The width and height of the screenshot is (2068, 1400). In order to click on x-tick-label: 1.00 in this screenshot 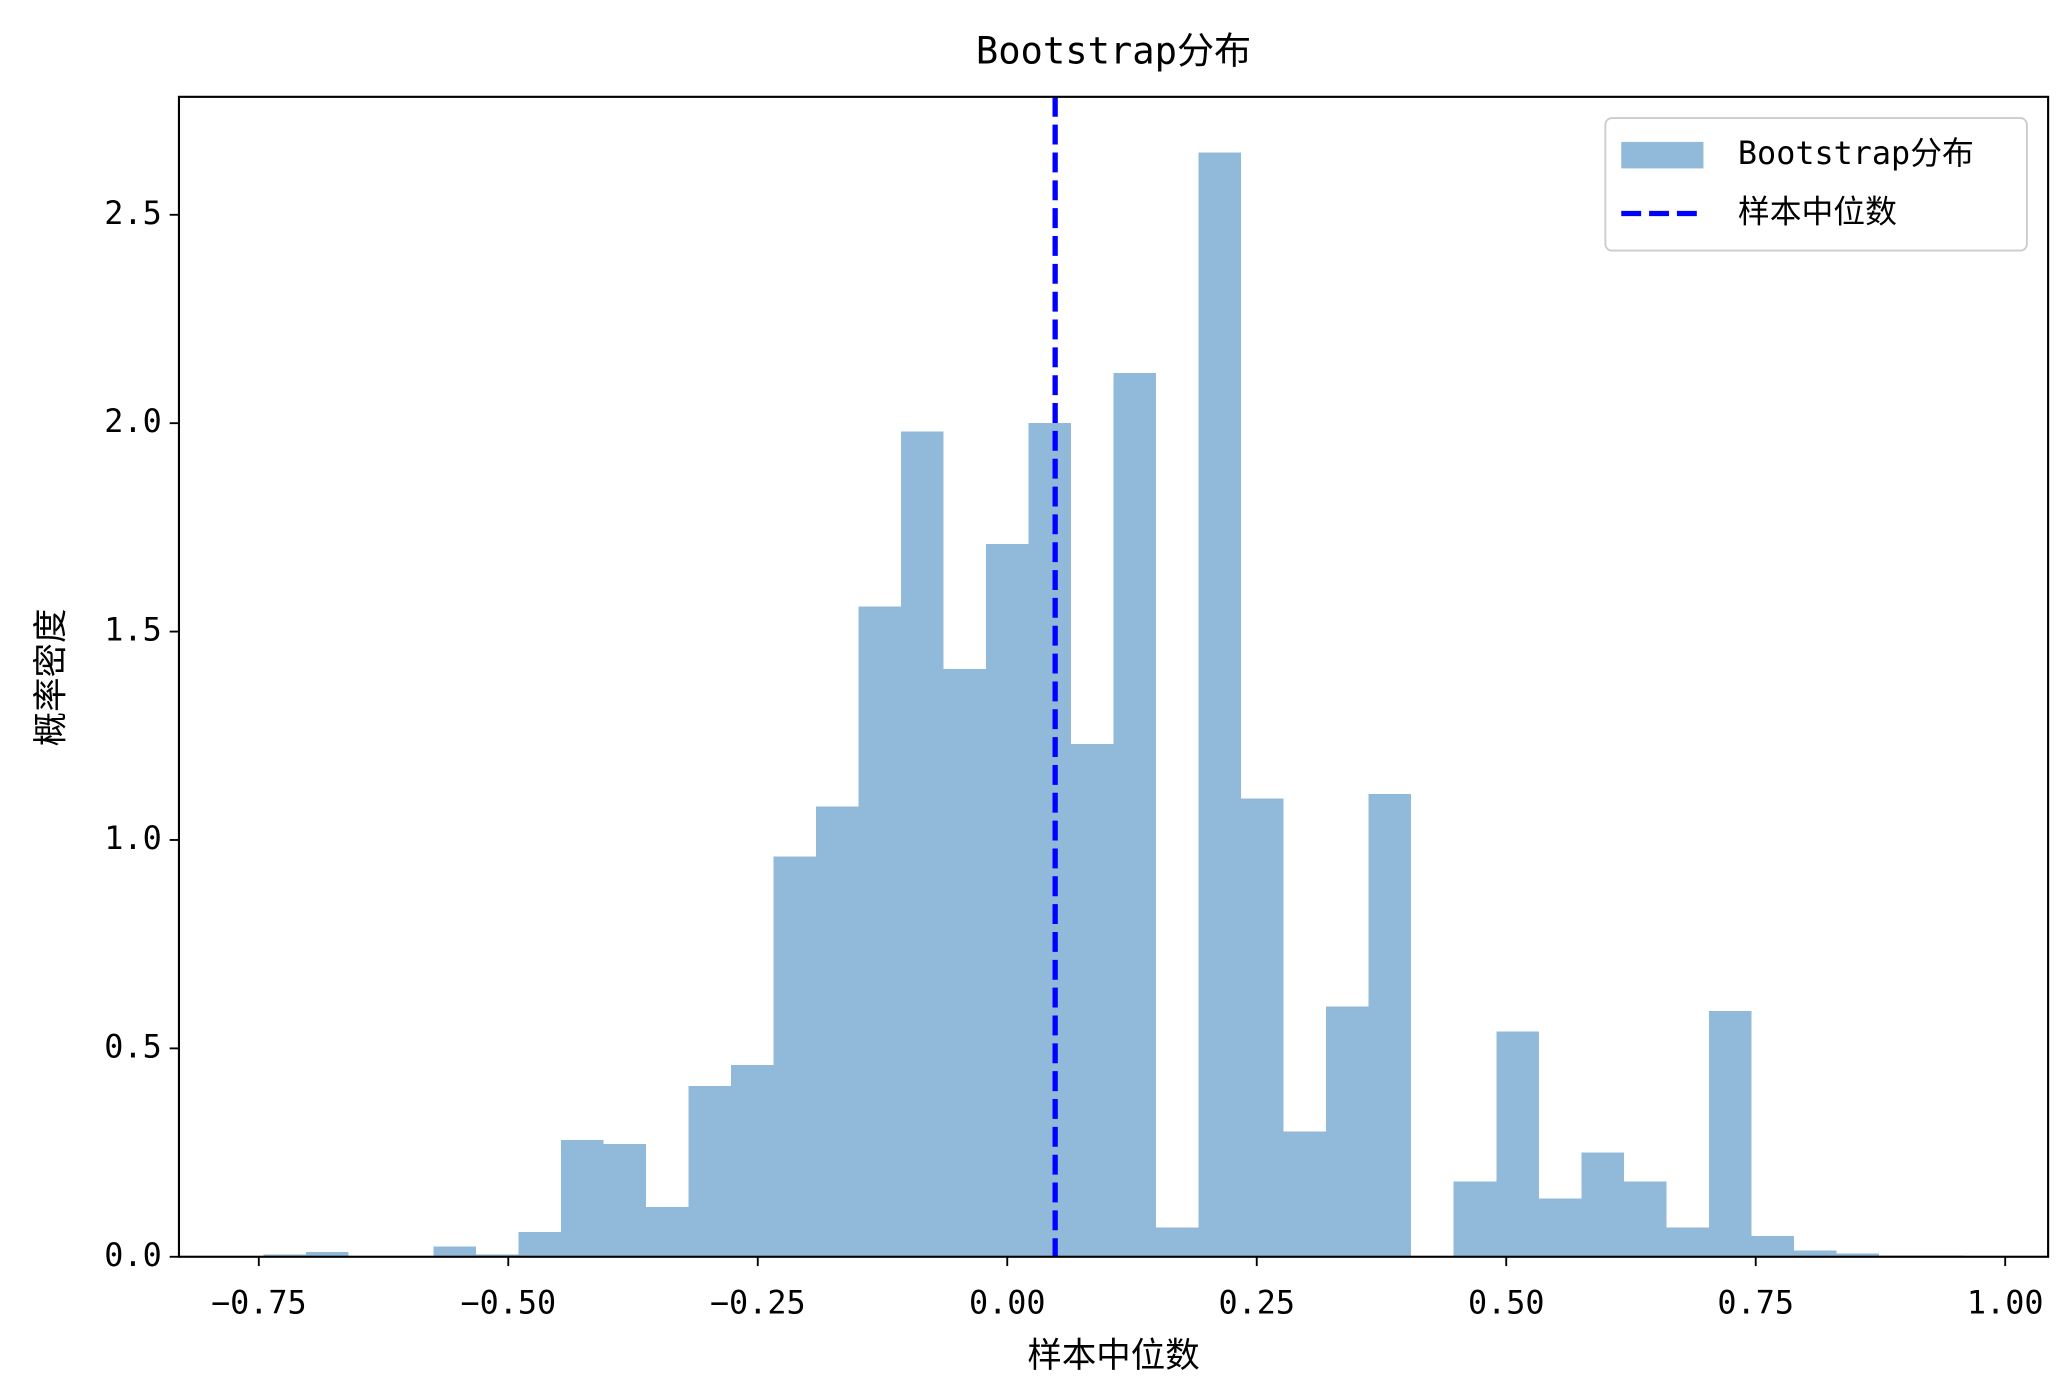, I will do `click(2005, 1302)`.